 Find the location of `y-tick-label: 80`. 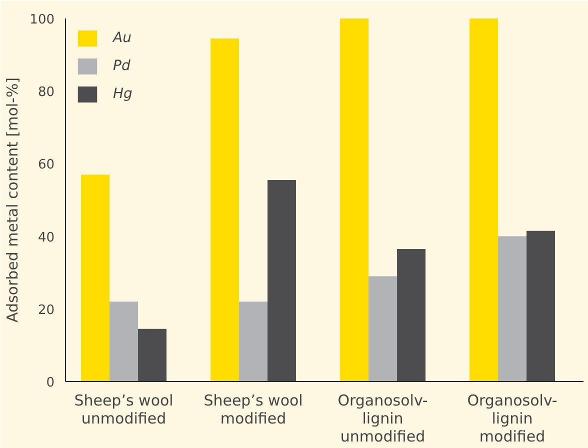

y-tick-label: 80 is located at coordinates (46, 92).